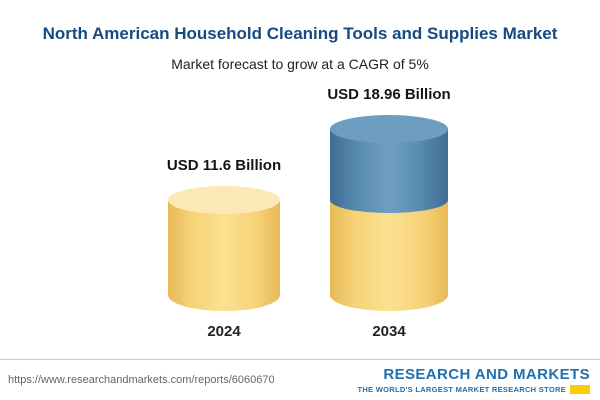  What do you see at coordinates (580, 389) in the screenshot?
I see `brand-mark-icon` at bounding box center [580, 389].